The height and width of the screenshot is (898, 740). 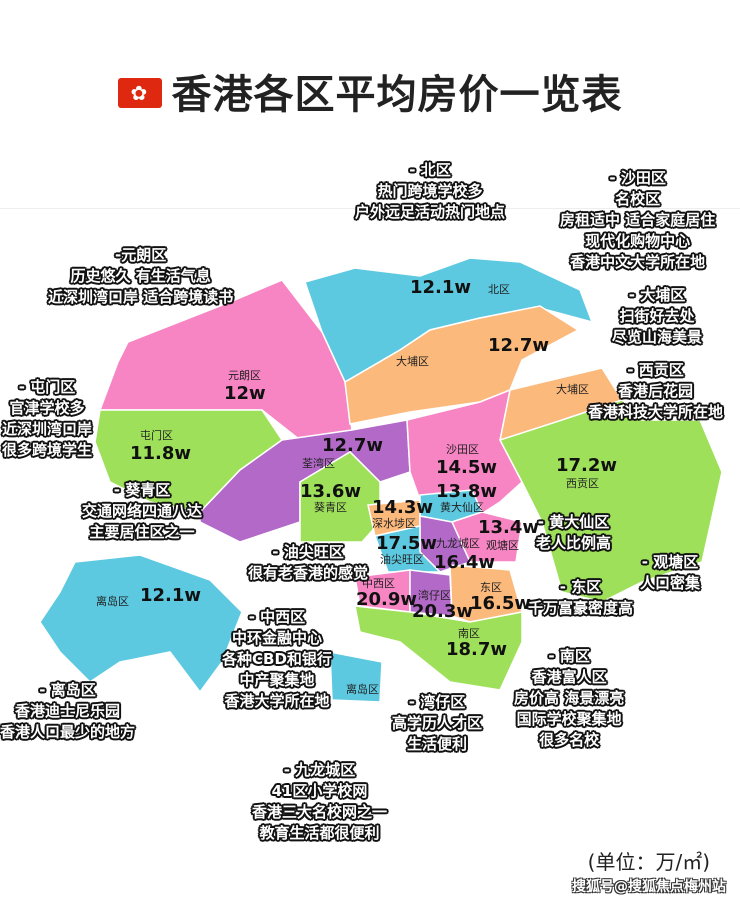 What do you see at coordinates (308, 552) in the screenshot?
I see `note-line: - 油尖旺区` at bounding box center [308, 552].